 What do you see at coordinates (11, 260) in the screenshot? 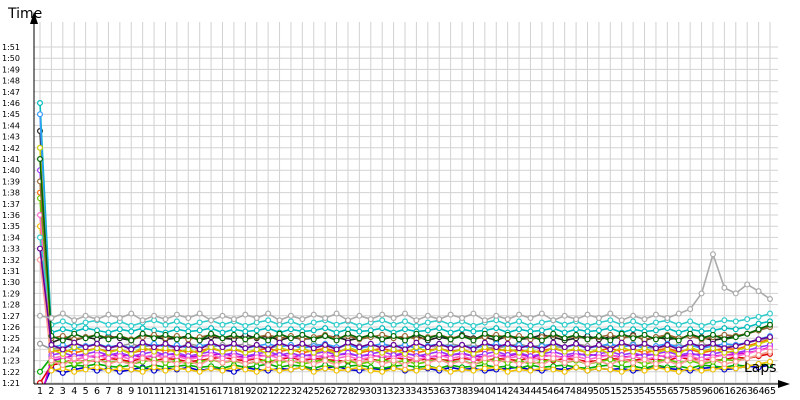
I see `y-tick-label: 1:32` at bounding box center [11, 260].